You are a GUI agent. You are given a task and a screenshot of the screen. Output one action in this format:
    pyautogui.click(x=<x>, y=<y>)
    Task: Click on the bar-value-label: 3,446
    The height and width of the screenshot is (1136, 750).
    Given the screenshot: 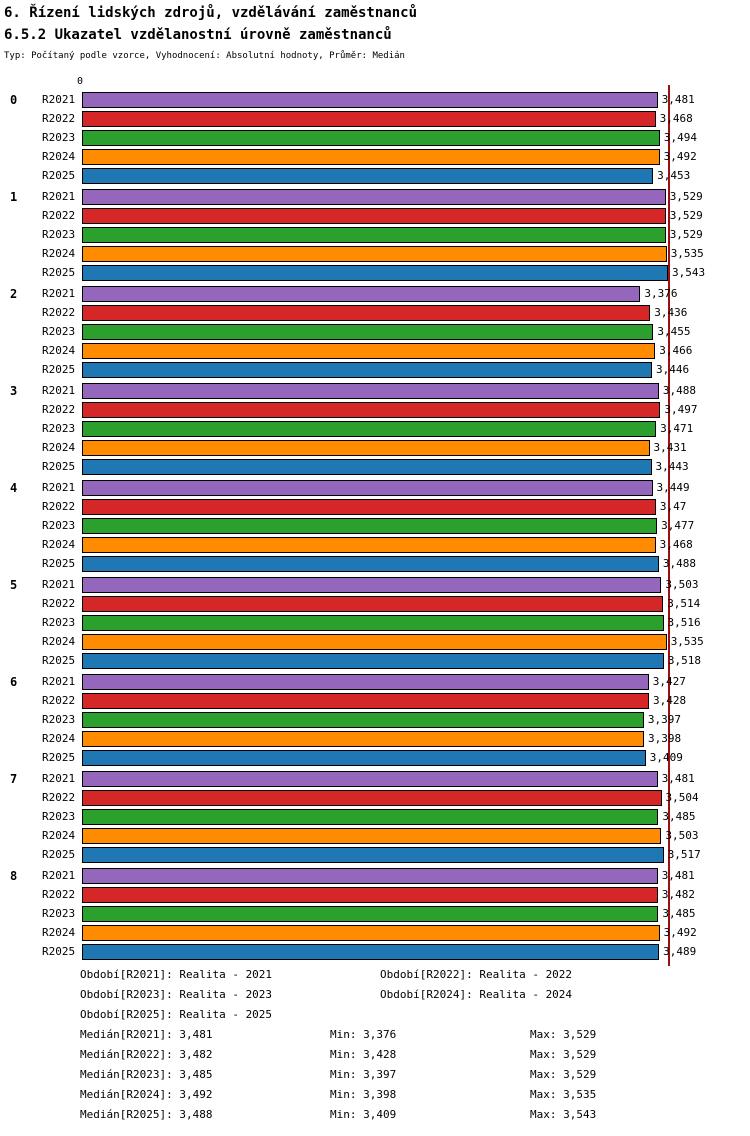 What is the action you would take?
    pyautogui.click(x=673, y=369)
    